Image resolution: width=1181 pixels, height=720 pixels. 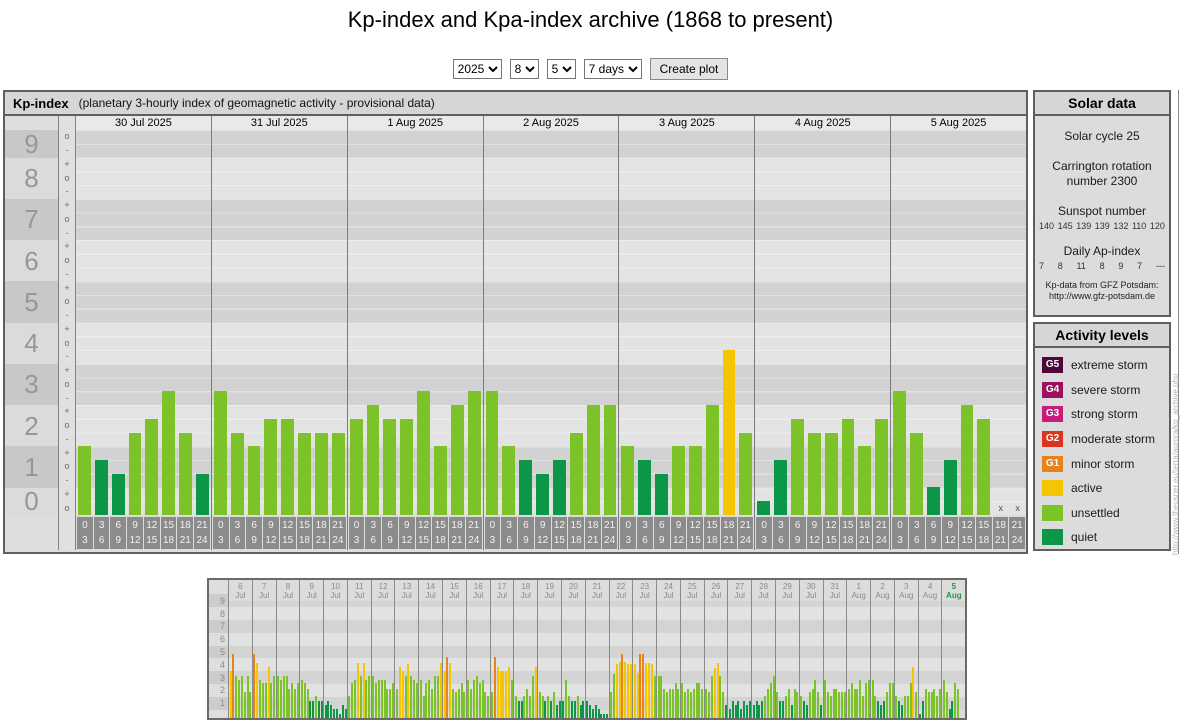 I want to click on y-axis-band, so click(x=31, y=467).